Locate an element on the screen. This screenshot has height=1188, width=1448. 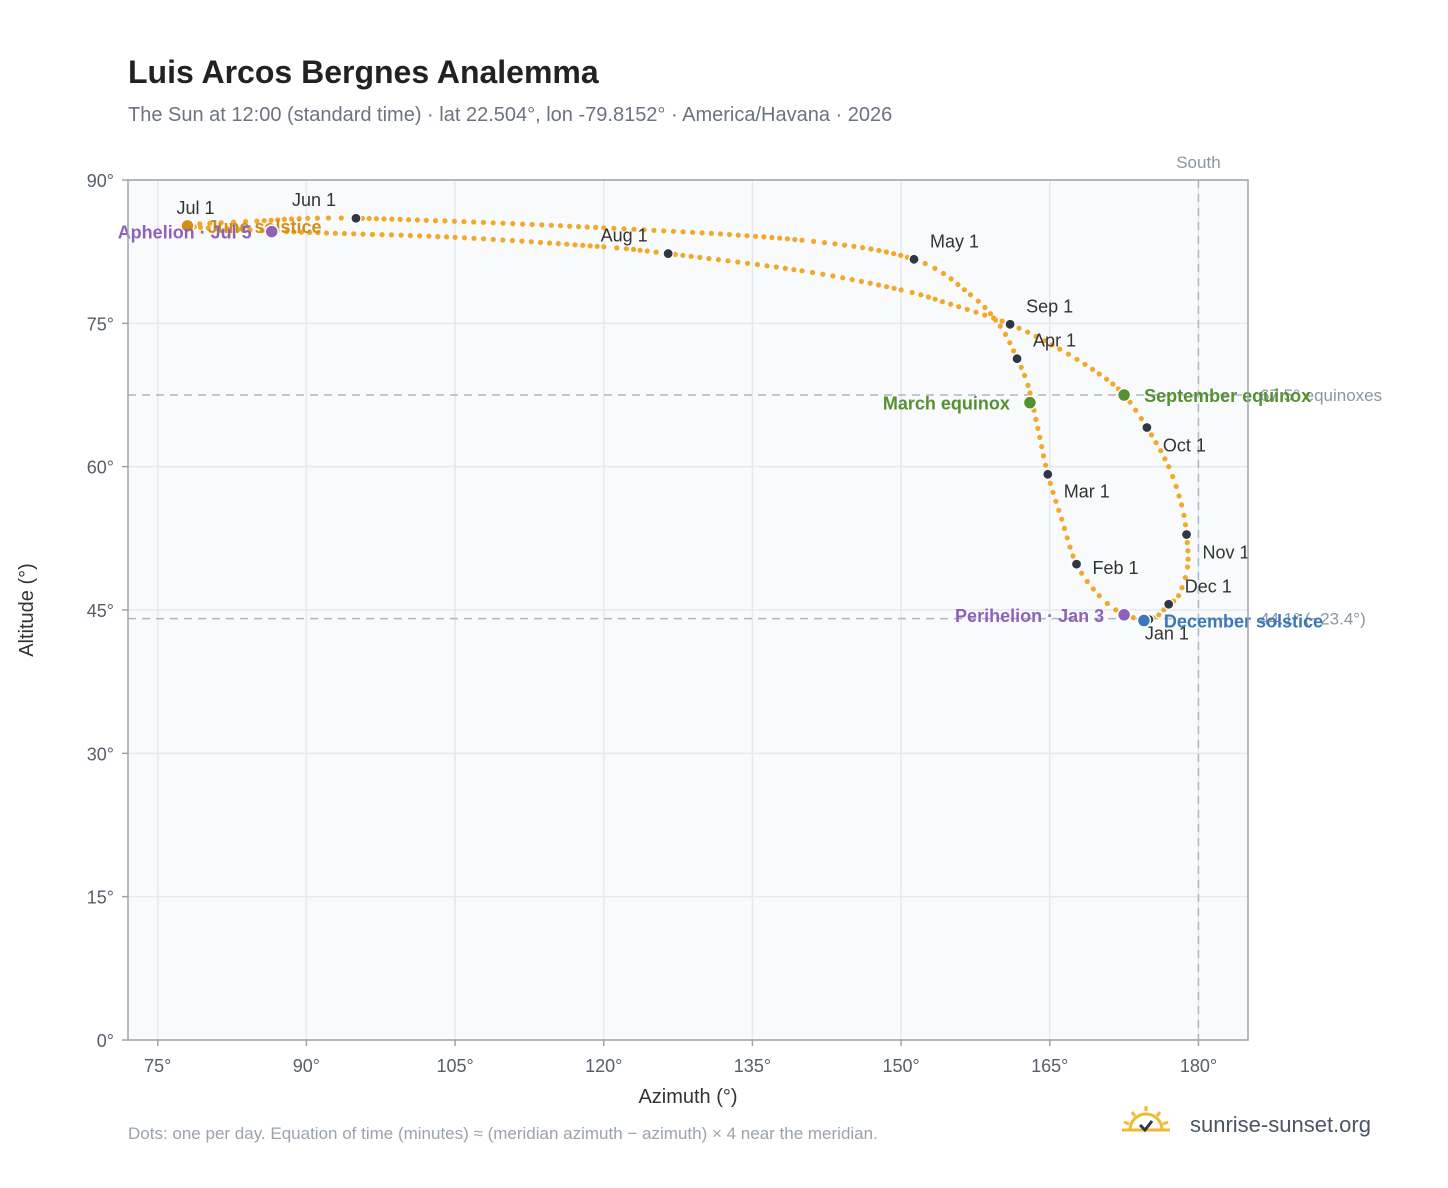
brand: sunrise-sunset.org is located at coordinates (1255, 1124).